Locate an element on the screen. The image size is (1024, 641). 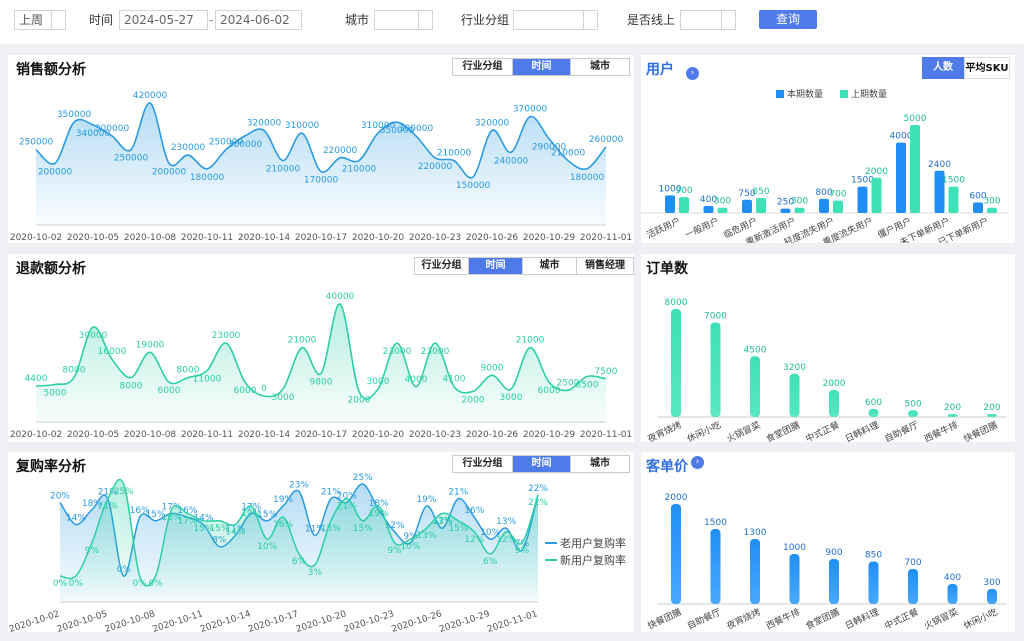
x-tick-label: 2020-10-29 is located at coordinates (464, 620).